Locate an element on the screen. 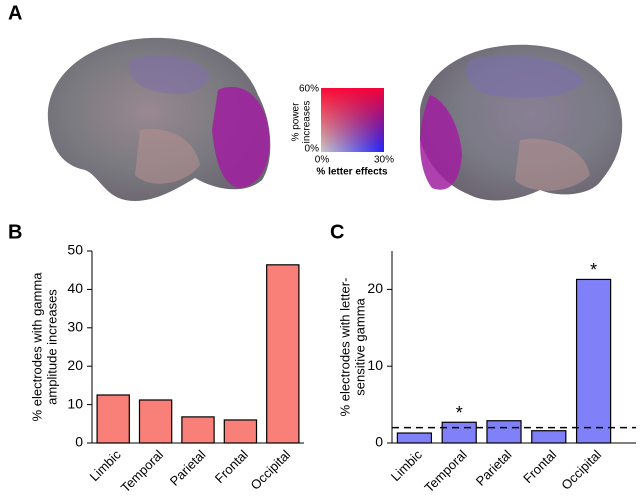 The height and width of the screenshot is (500, 640). colormap-y-max: 60% is located at coordinates (309, 89).